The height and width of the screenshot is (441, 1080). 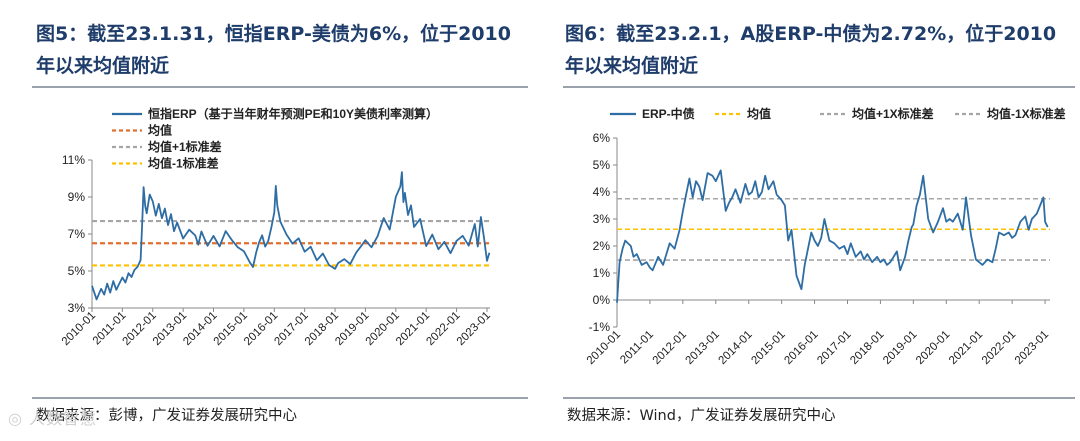 I want to click on legend-label: 均值+1X标准差, so click(x=893, y=113).